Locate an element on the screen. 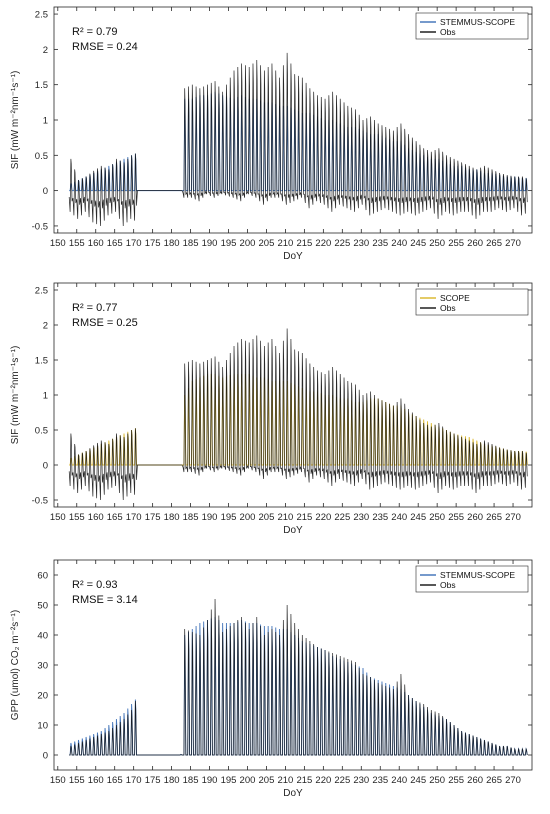 The width and height of the screenshot is (550, 814). y-tick-label: 40 is located at coordinates (42, 636).